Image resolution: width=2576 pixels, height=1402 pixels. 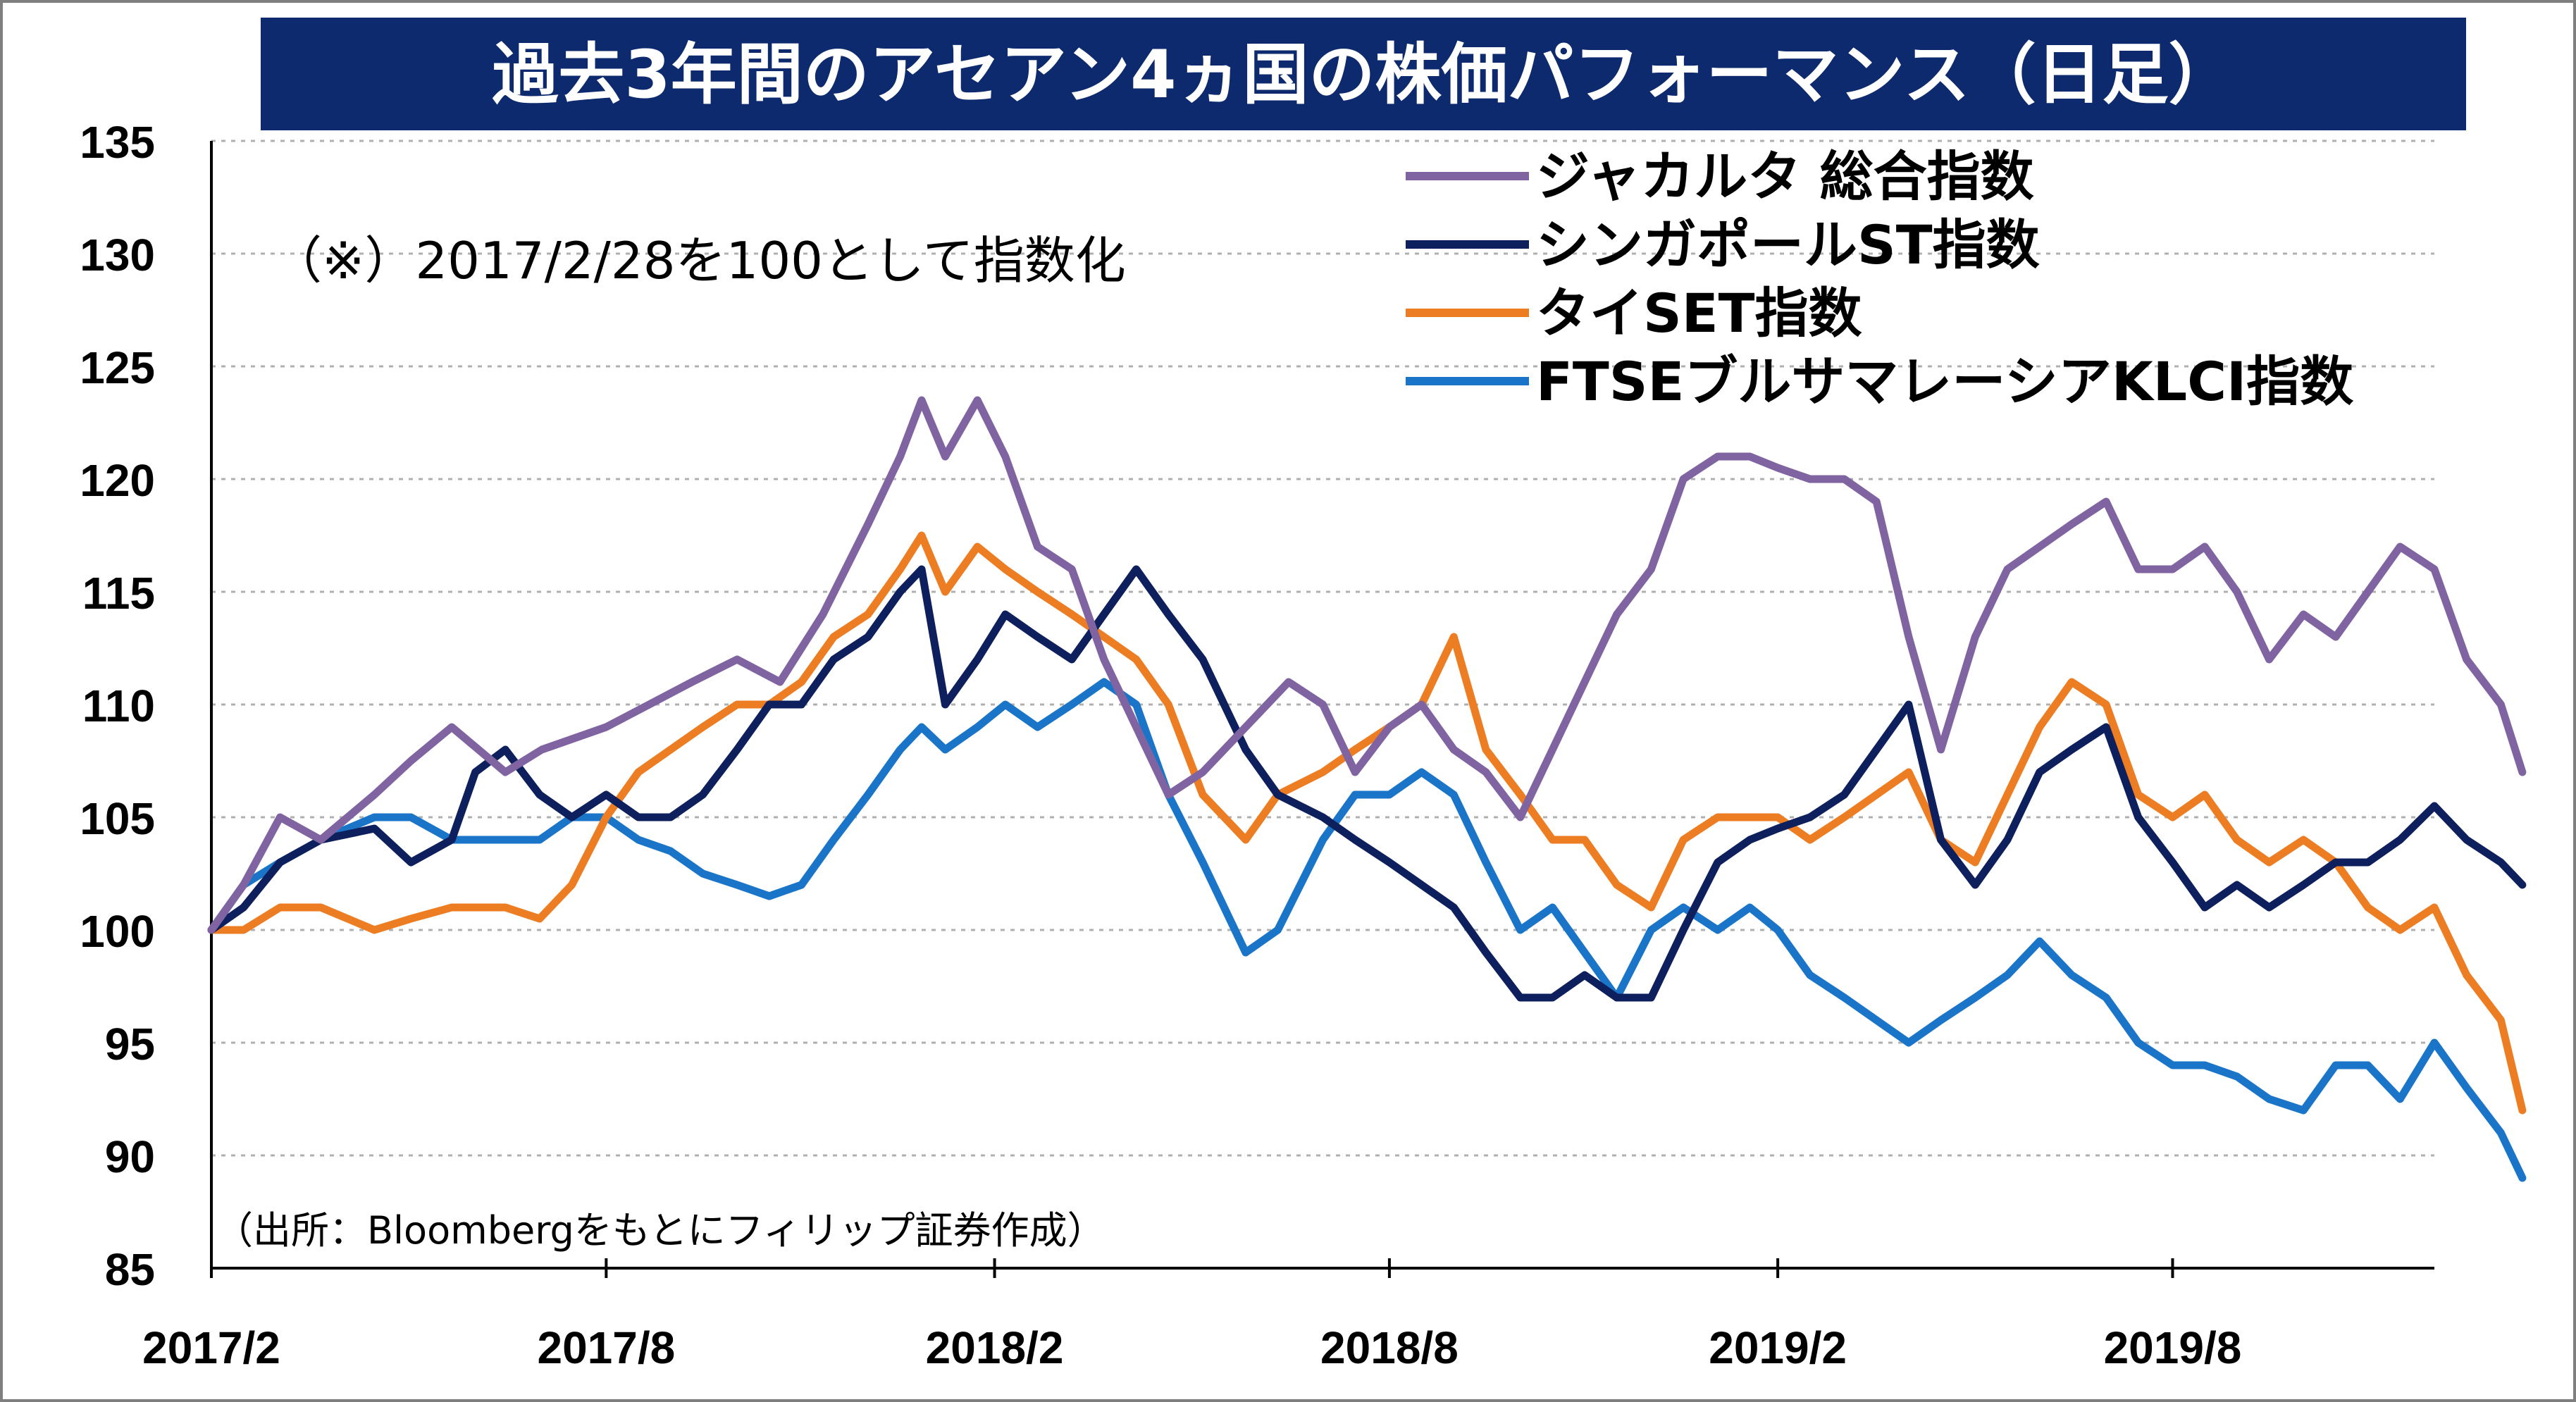 What do you see at coordinates (130, 1156) in the screenshot?
I see `y-tick-label: 90` at bounding box center [130, 1156].